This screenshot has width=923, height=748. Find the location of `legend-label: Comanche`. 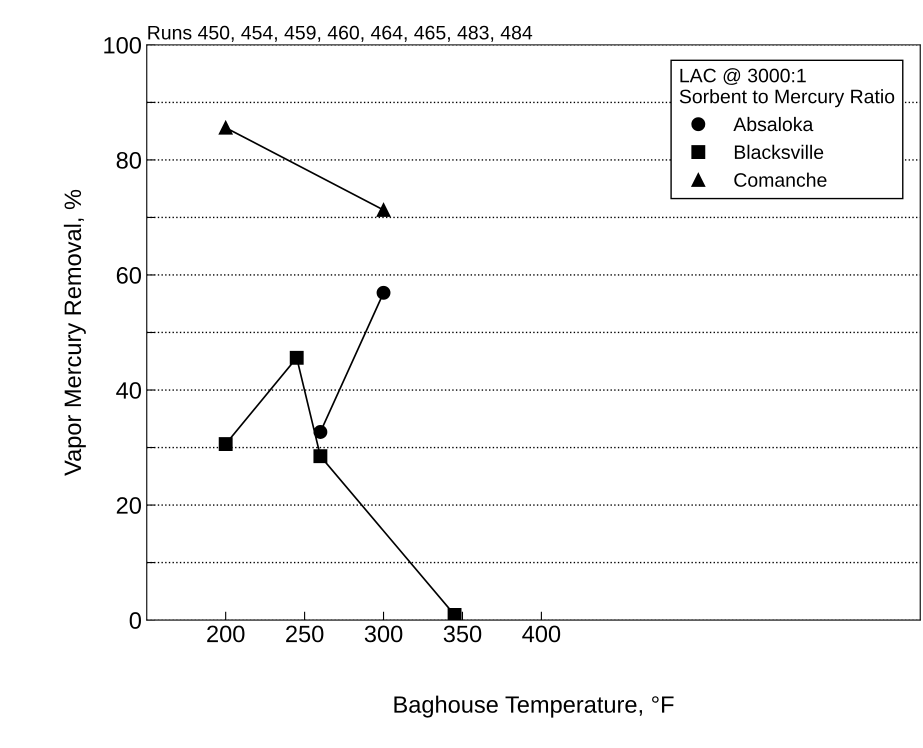

legend-label: Comanche is located at coordinates (780, 179).